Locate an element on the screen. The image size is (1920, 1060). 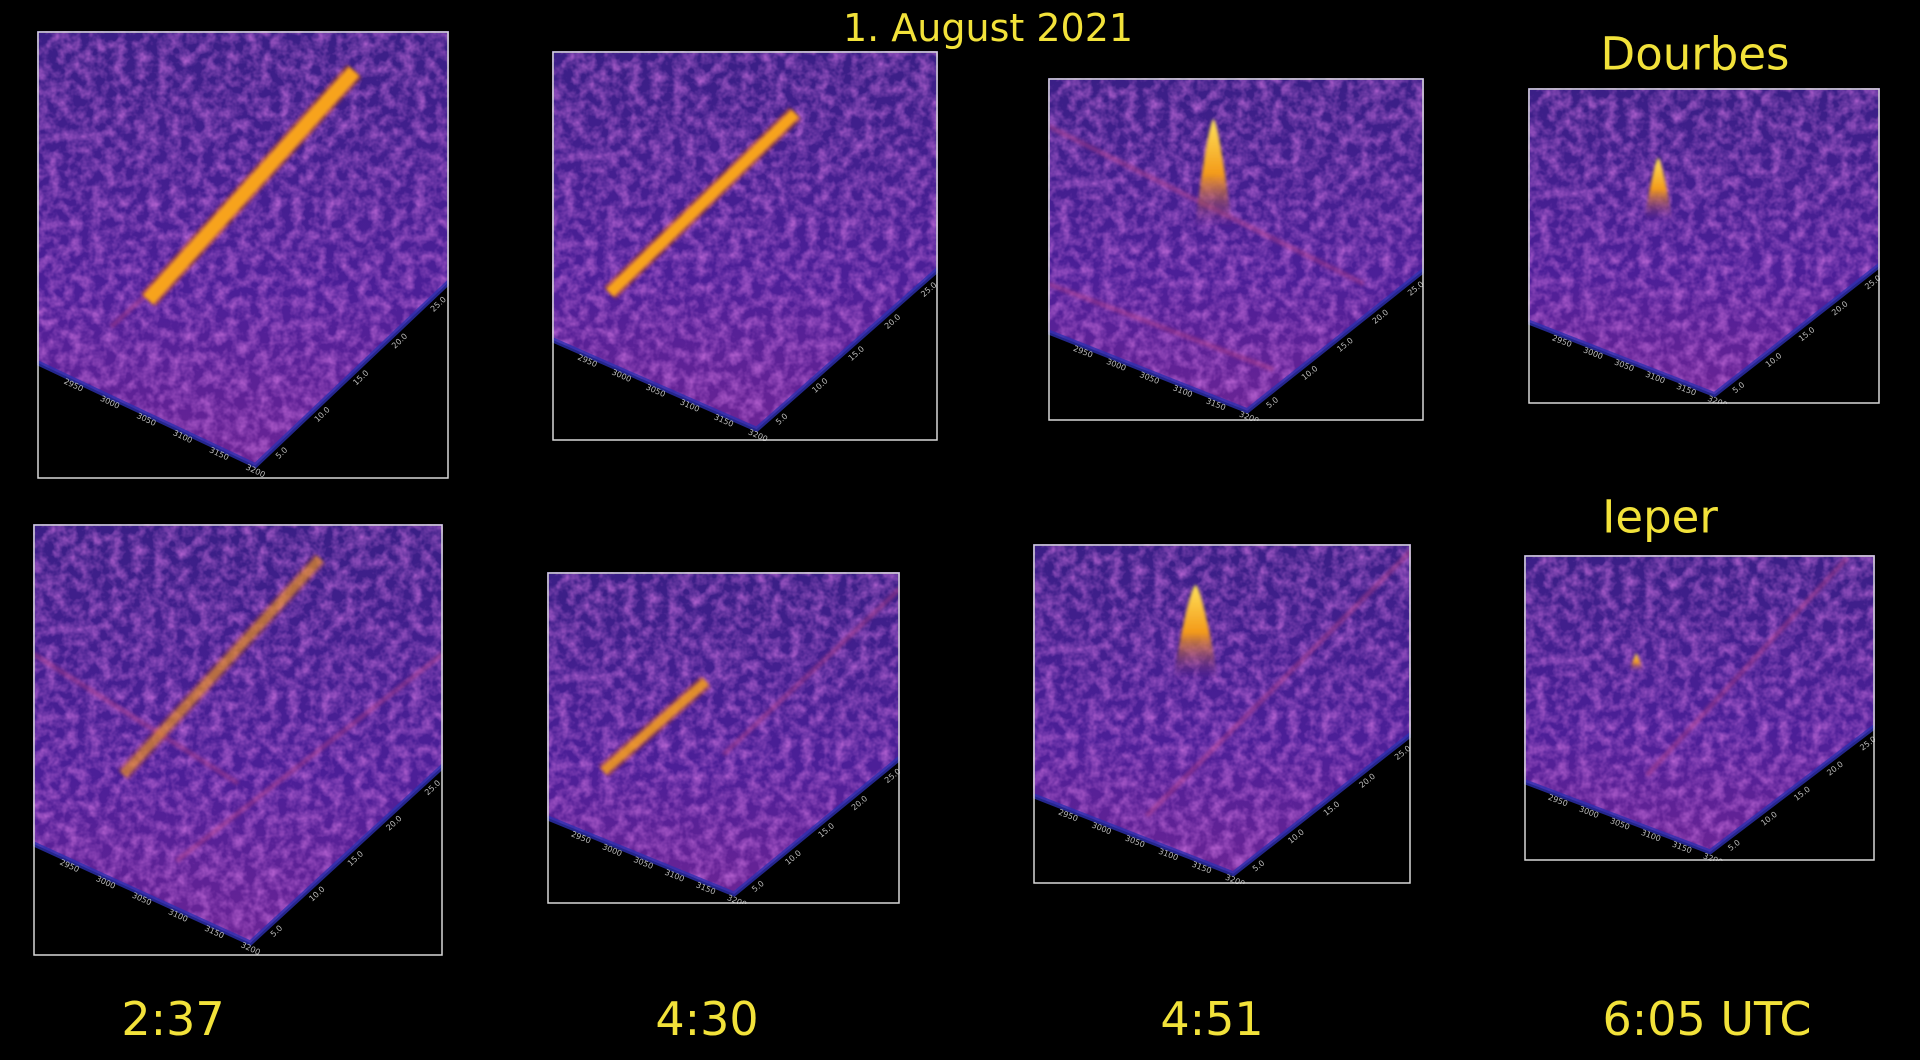
time-label: 4:51 is located at coordinates (1212, 1019).